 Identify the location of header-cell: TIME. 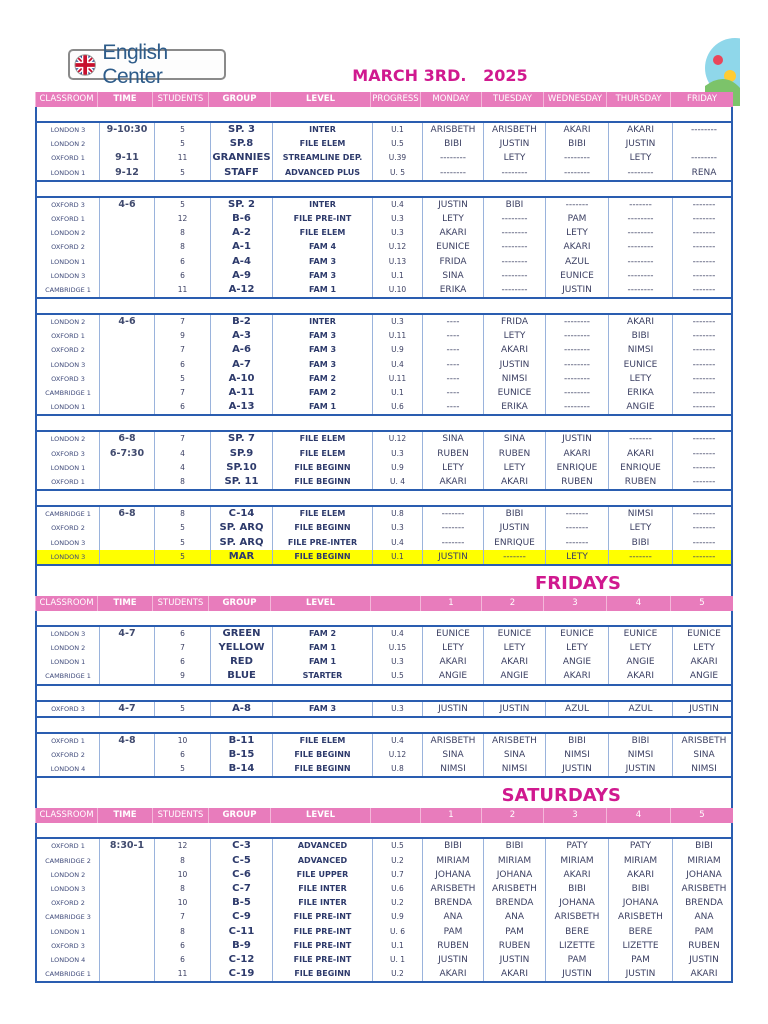
(124, 603).